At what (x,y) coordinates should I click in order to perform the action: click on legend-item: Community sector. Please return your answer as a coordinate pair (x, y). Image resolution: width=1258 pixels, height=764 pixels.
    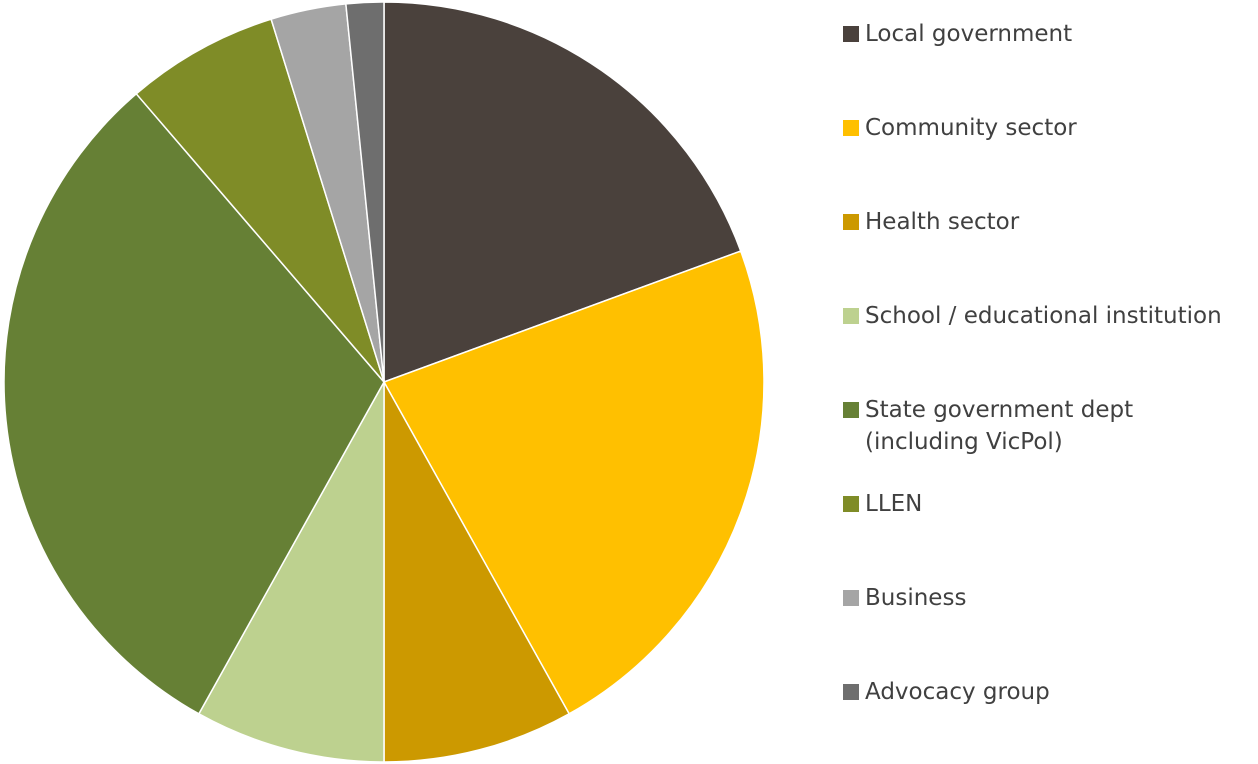
    Looking at the image, I should click on (960, 128).